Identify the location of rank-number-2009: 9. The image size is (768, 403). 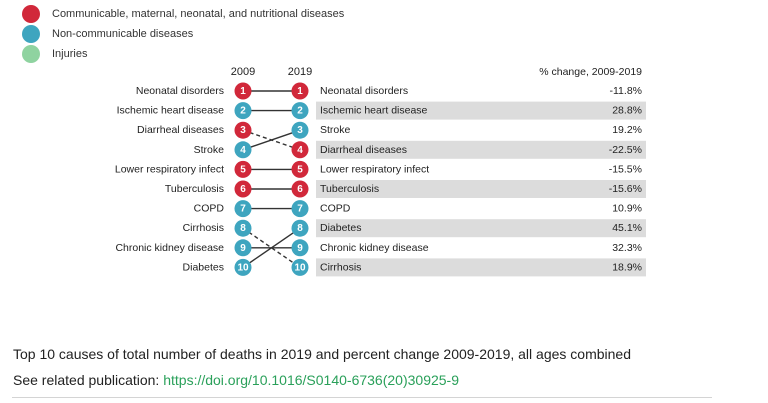
(243, 248).